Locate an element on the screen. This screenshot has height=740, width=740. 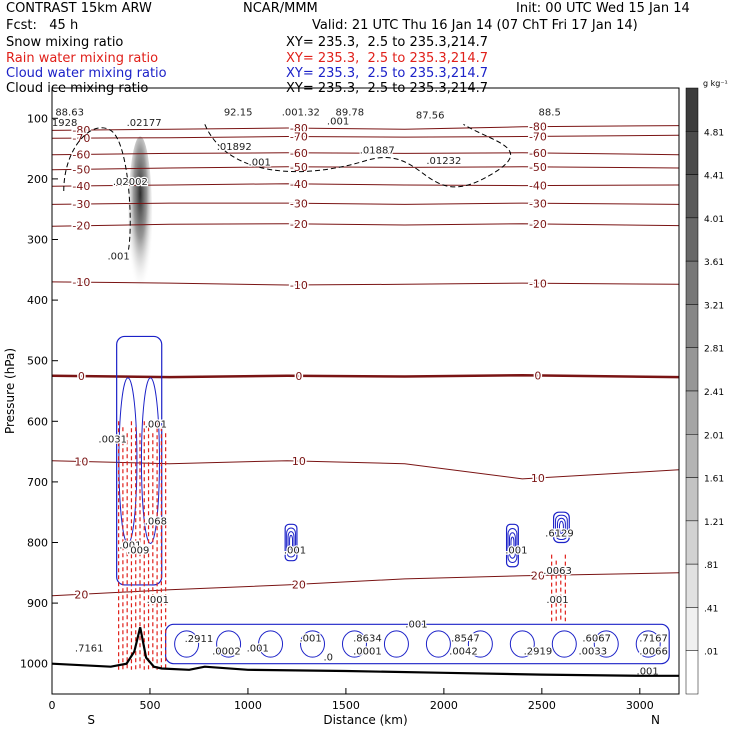
colorbar-label-12: .01 is located at coordinates (711, 653).